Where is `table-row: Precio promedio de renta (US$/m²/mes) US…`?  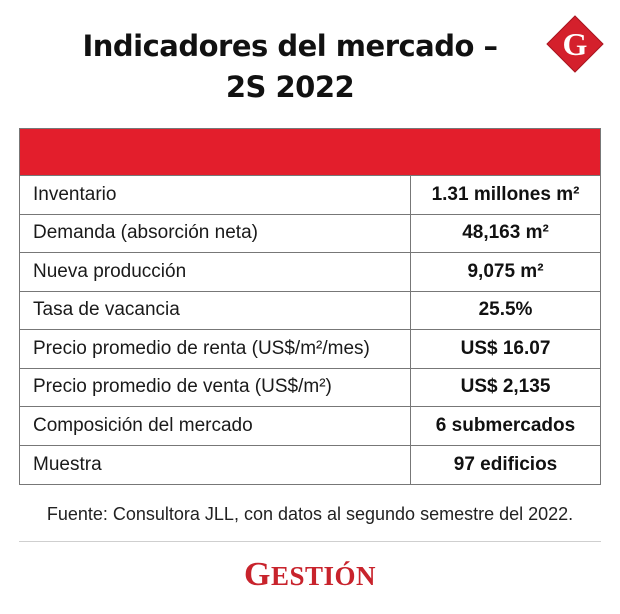
table-row: Precio promedio de renta (US$/m²/mes) US… is located at coordinates (310, 349).